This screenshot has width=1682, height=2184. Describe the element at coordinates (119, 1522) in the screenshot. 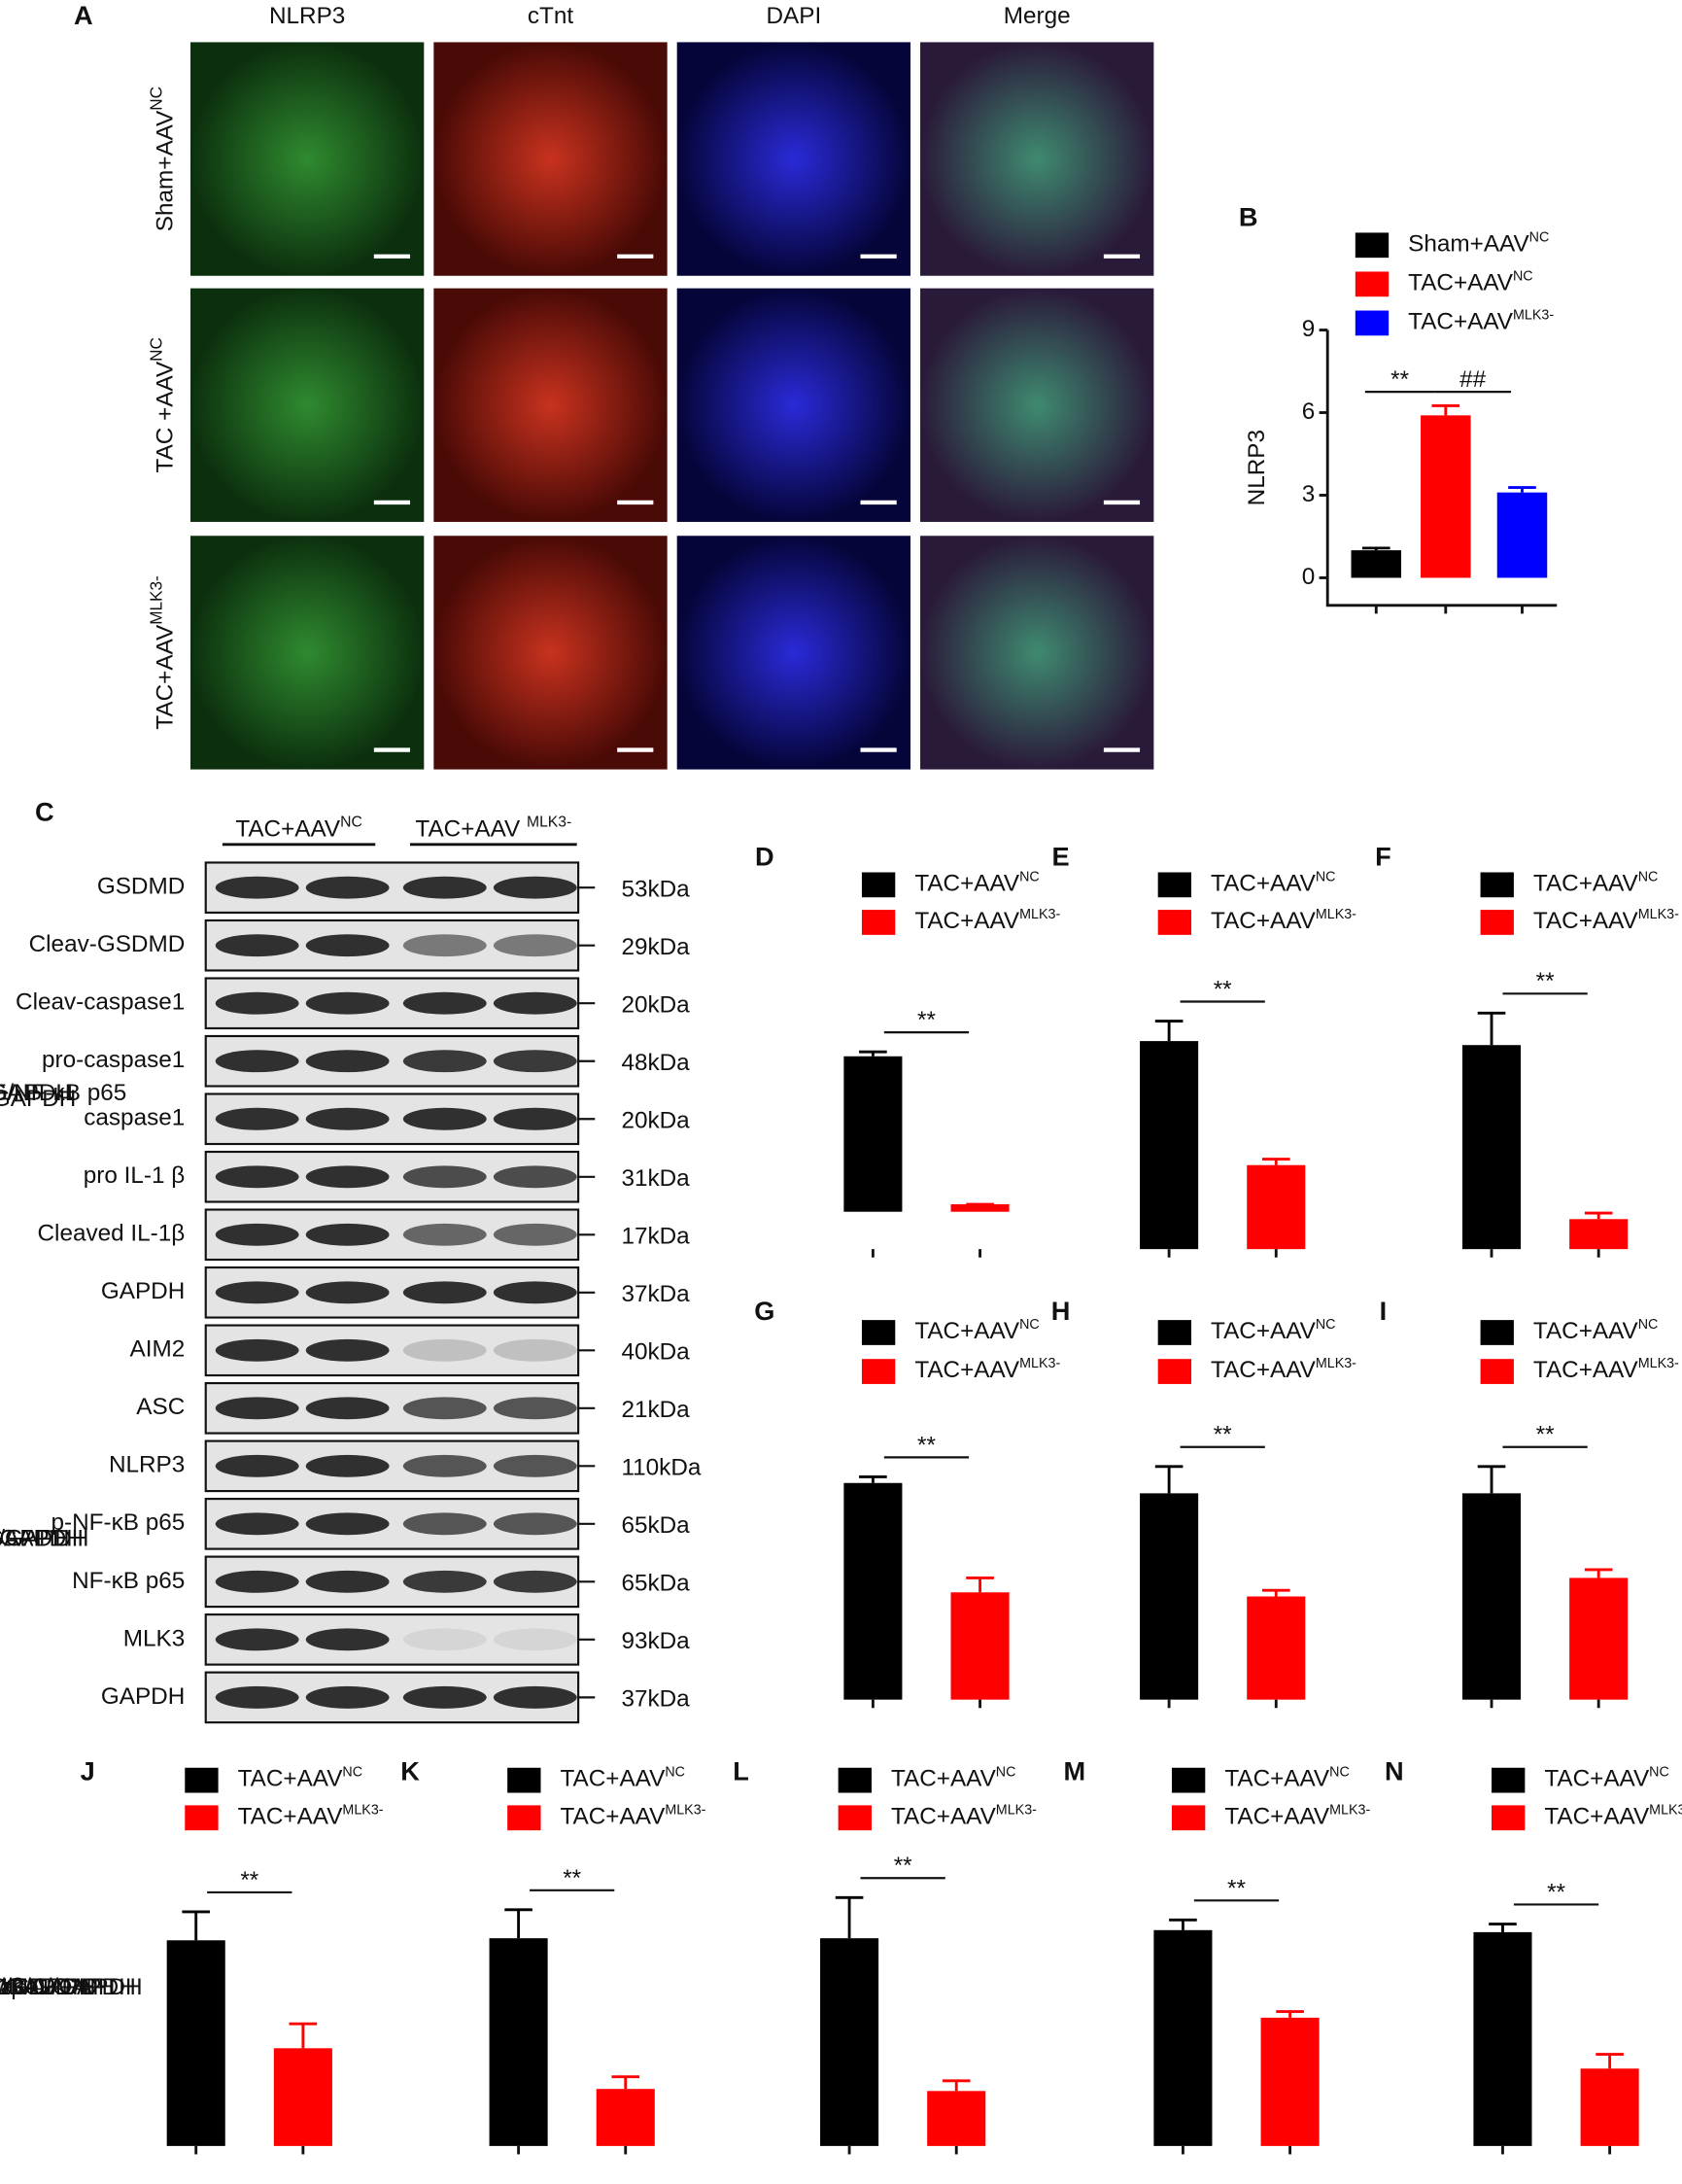

I see `band-label: p-NF-κB p65` at that location.